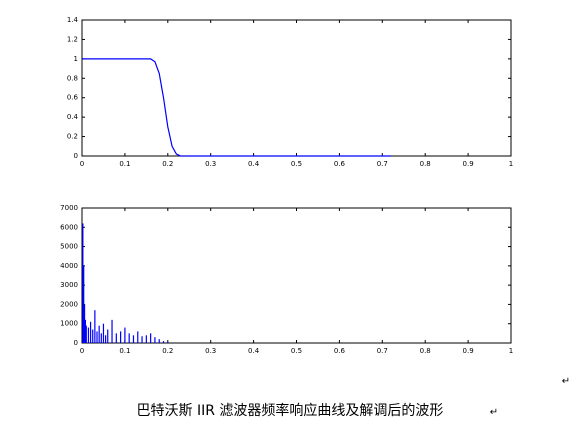 This screenshot has width=579, height=429. Describe the element at coordinates (69, 266) in the screenshot. I see `y-tick-label: 4000` at that location.